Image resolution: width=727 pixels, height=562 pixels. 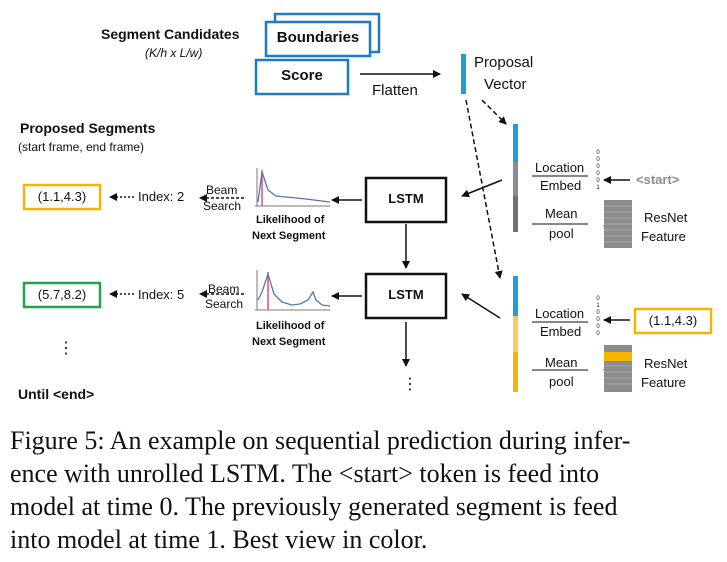 I want to click on input-segment-box, so click(x=673, y=321).